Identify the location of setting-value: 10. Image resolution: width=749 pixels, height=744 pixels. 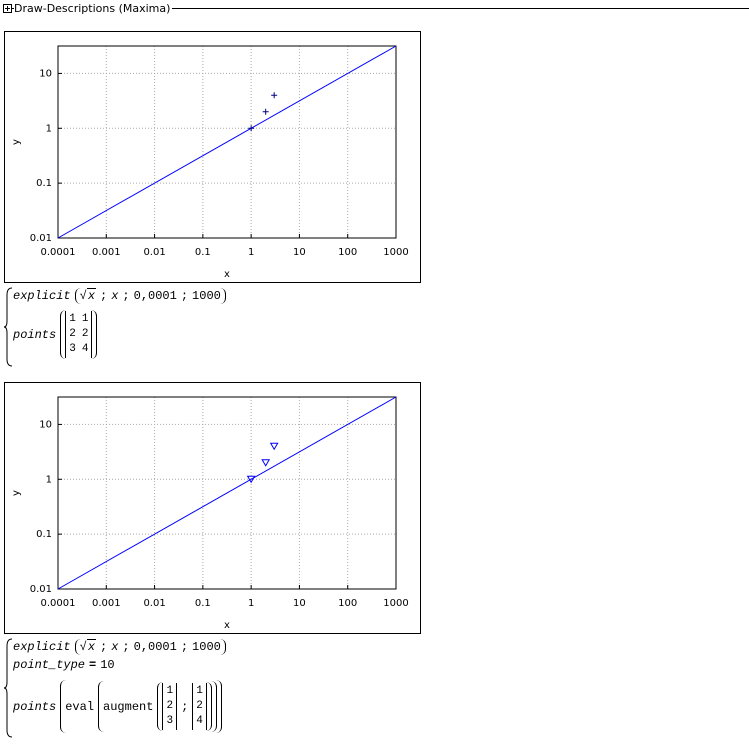
(107, 665).